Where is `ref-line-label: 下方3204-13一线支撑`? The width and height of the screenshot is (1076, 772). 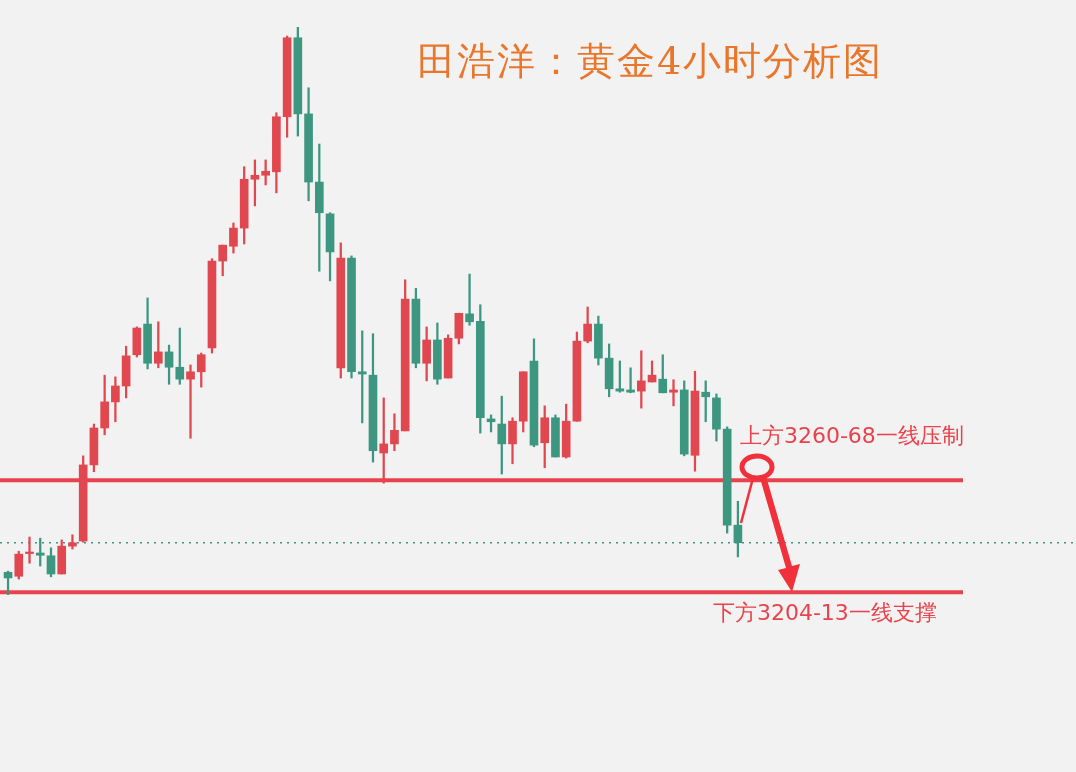 ref-line-label: 下方3204-13一线支撑 is located at coordinates (824, 612).